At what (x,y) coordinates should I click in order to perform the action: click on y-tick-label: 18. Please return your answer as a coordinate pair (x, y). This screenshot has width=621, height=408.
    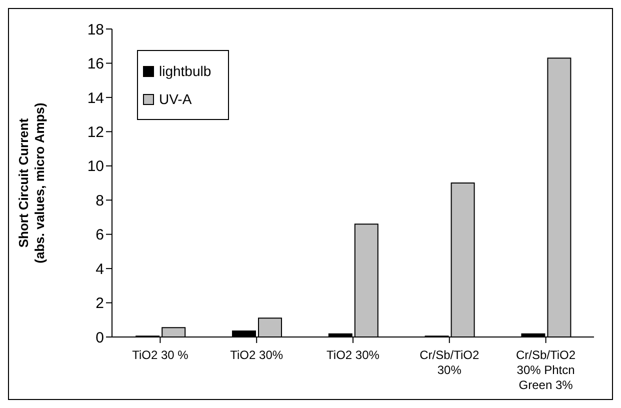
    Looking at the image, I should click on (95, 29).